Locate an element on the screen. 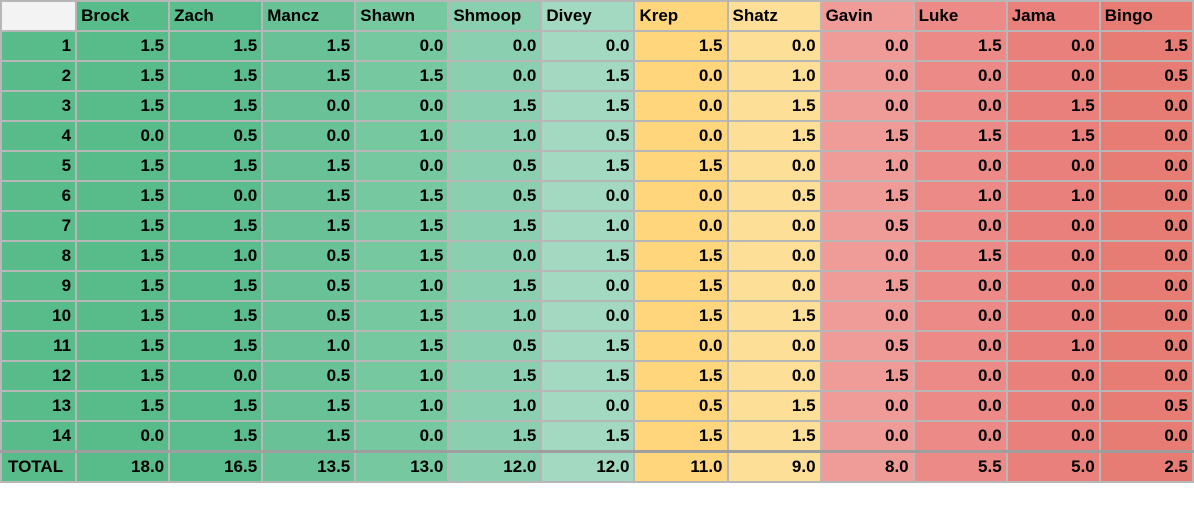 The image size is (1194, 512). column-header-divey: Divey is located at coordinates (588, 16).